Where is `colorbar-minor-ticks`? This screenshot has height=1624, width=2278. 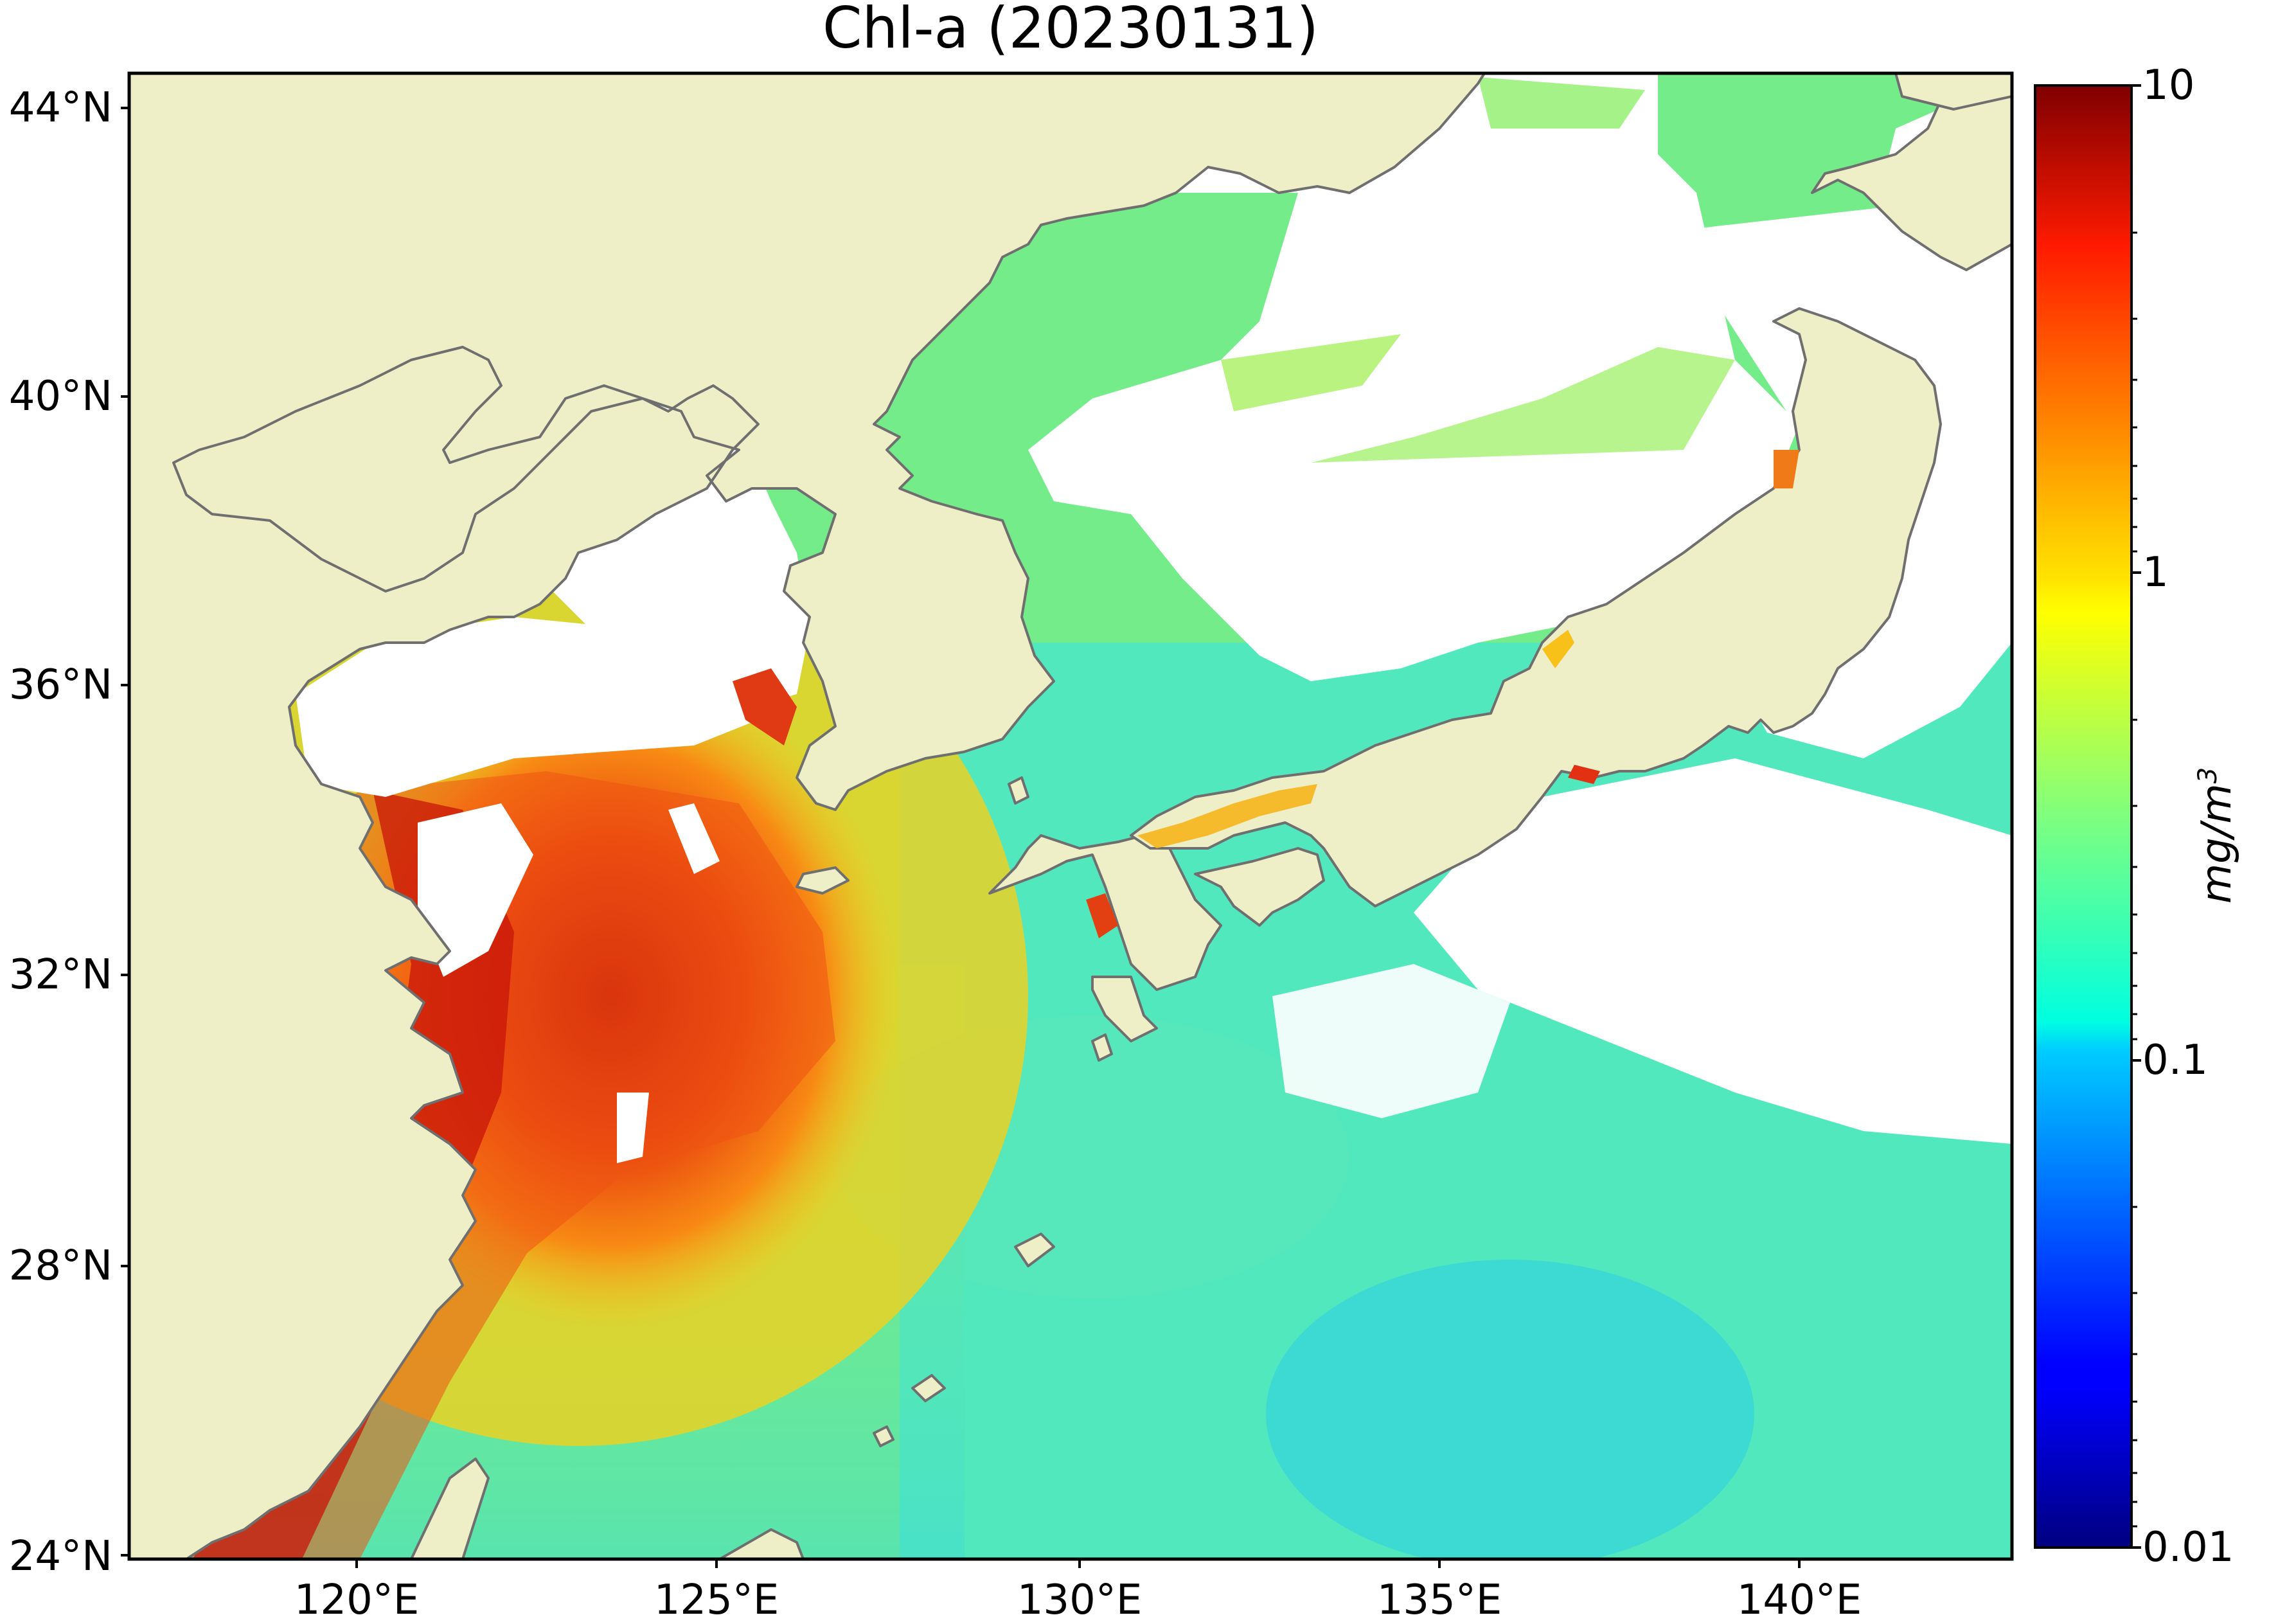
colorbar-minor-ticks is located at coordinates (2134, 879).